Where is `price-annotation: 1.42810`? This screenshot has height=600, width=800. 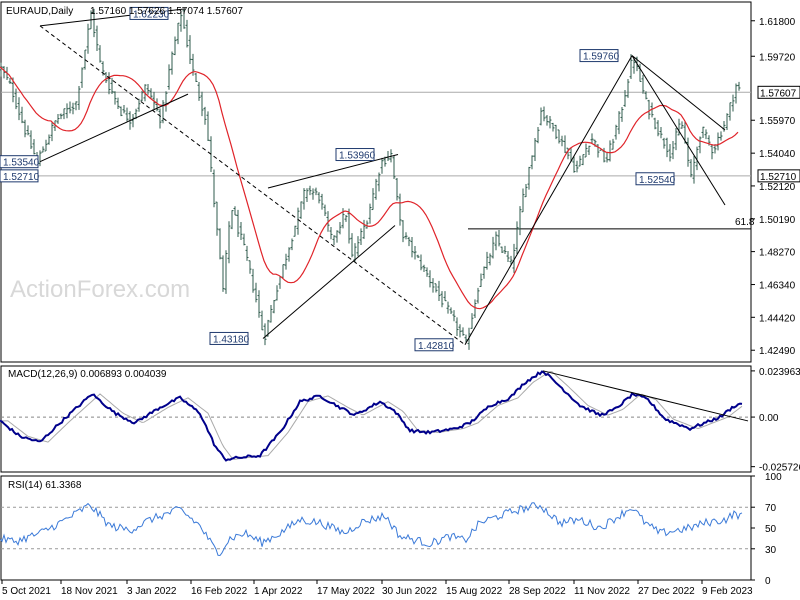
price-annotation: 1.42810 is located at coordinates (434, 345).